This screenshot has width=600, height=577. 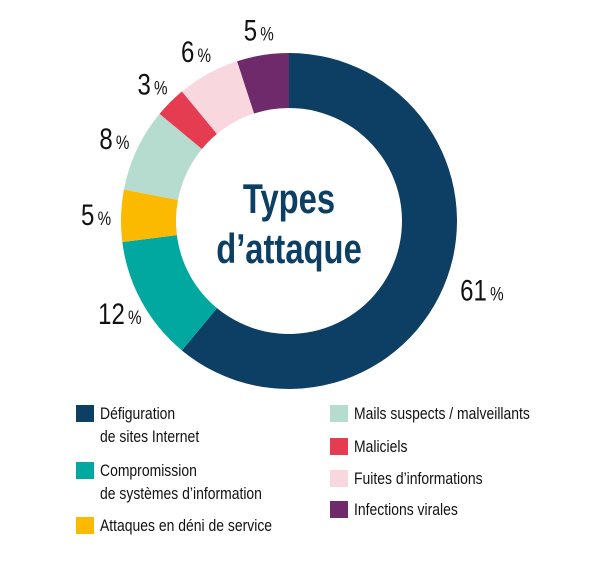 I want to click on data-label: 61%, so click(x=481, y=290).